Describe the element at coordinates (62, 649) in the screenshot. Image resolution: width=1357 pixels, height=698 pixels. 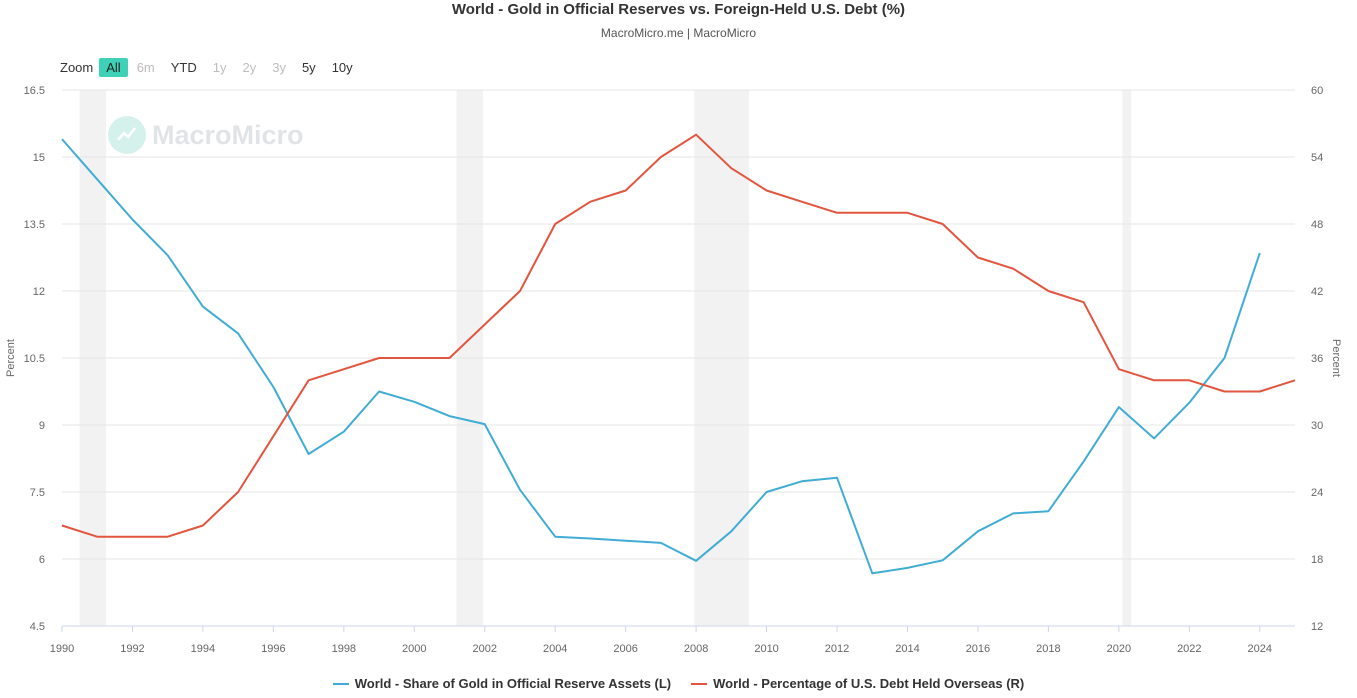
I see `x-tick-label: 1990` at that location.